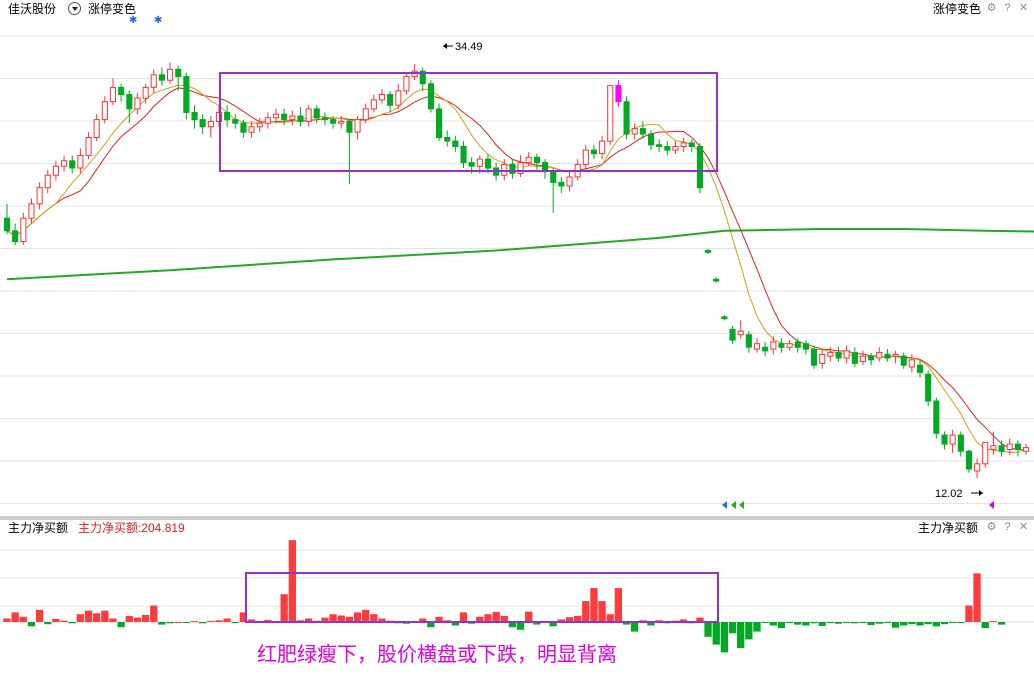 The width and height of the screenshot is (1034, 685). Describe the element at coordinates (469, 47) in the screenshot. I see `high-price-label: 34.49` at that location.